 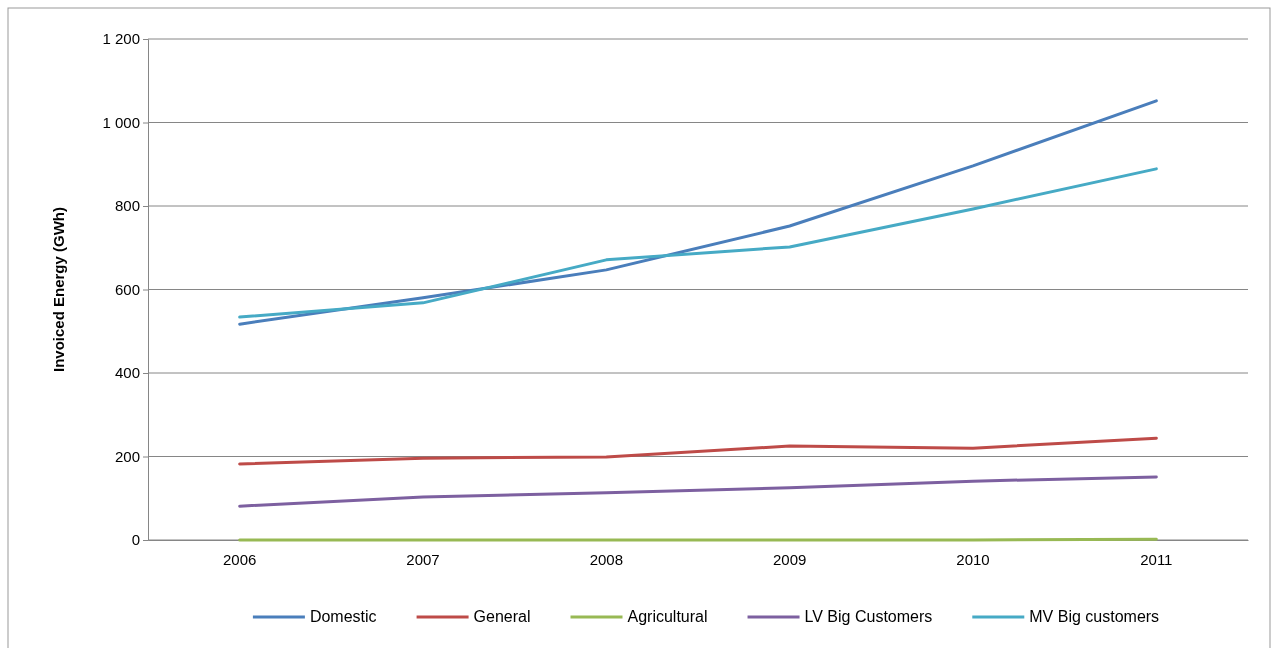 What do you see at coordinates (423, 559) in the screenshot?
I see `x-tick-label: 2007` at bounding box center [423, 559].